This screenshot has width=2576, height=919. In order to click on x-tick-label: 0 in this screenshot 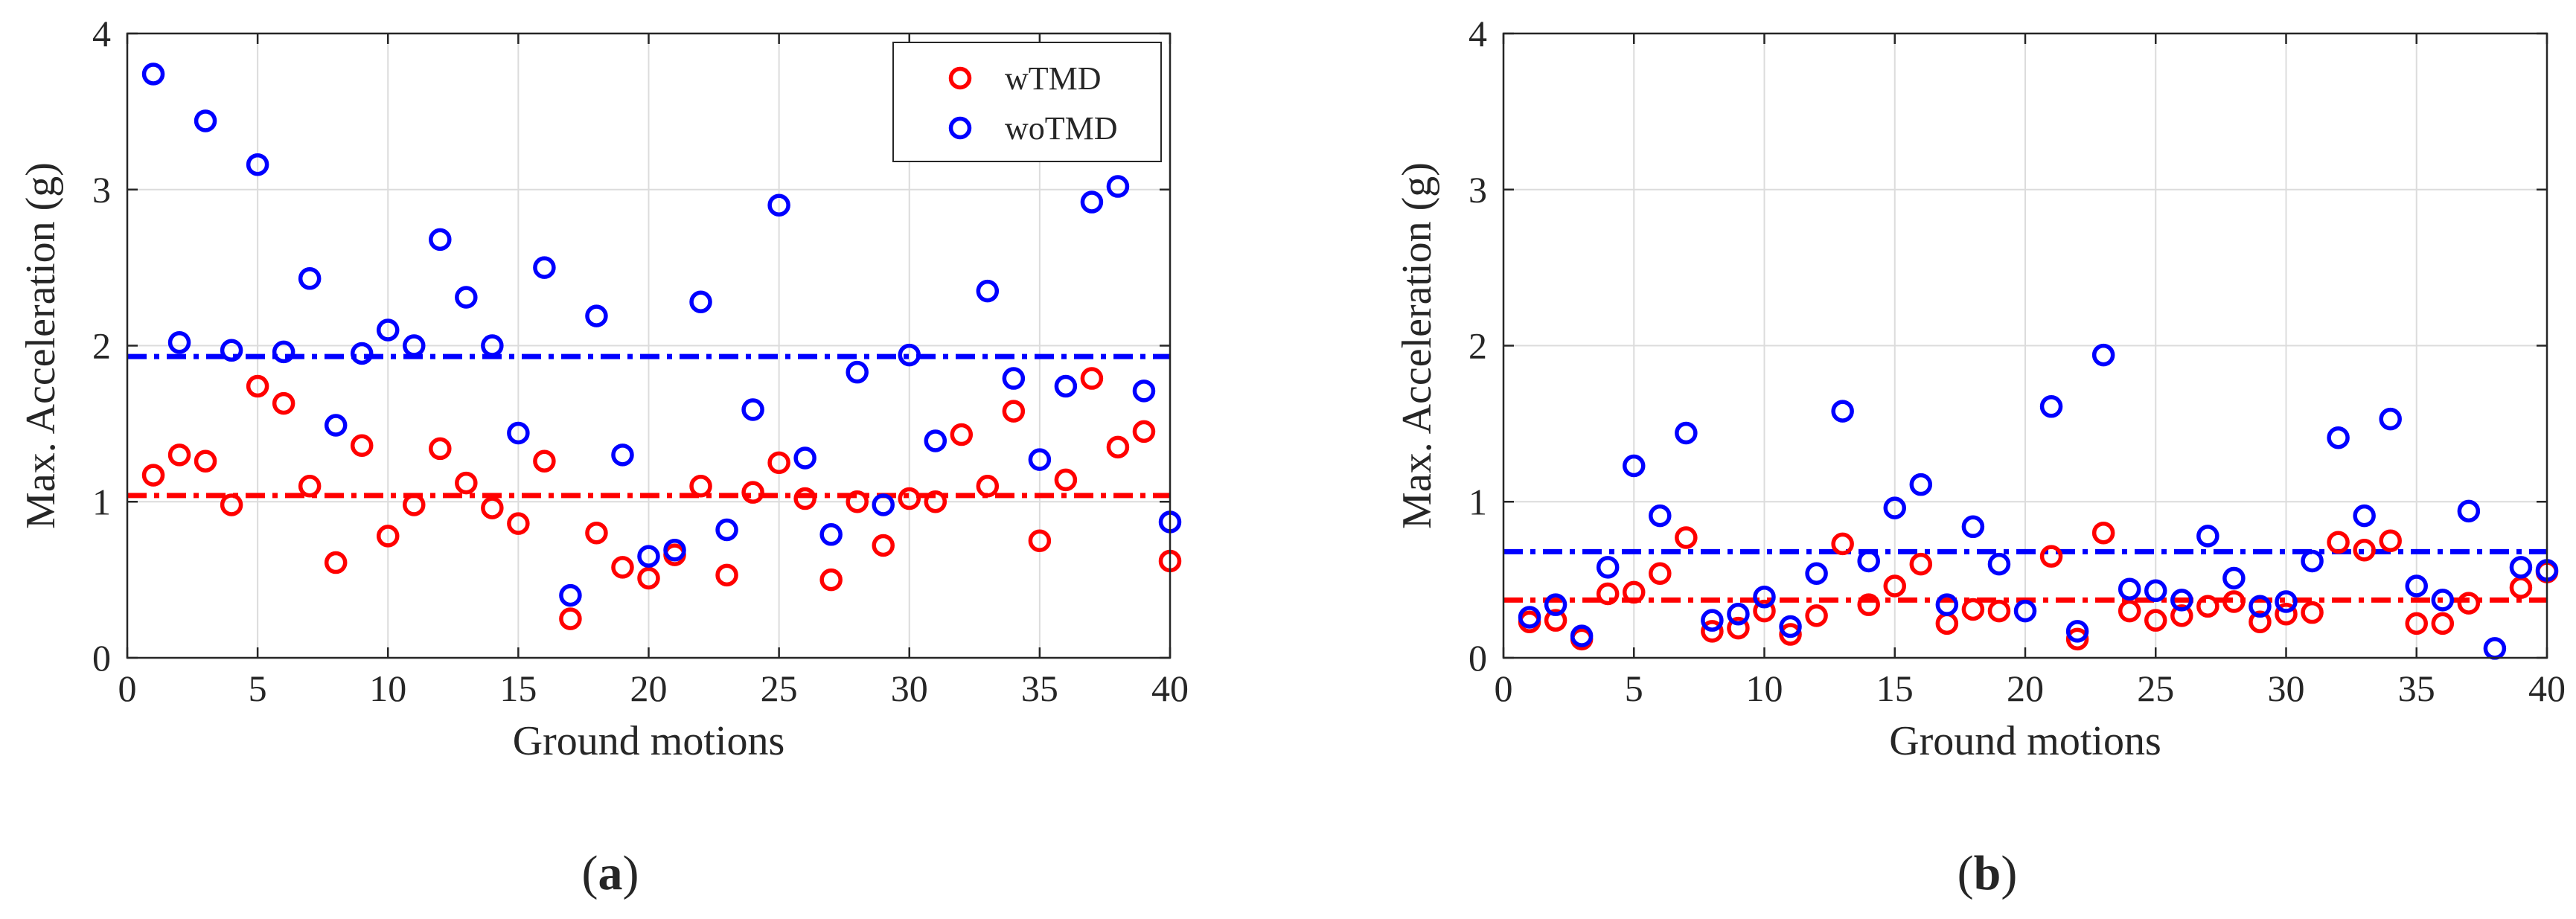, I will do `click(1504, 688)`.